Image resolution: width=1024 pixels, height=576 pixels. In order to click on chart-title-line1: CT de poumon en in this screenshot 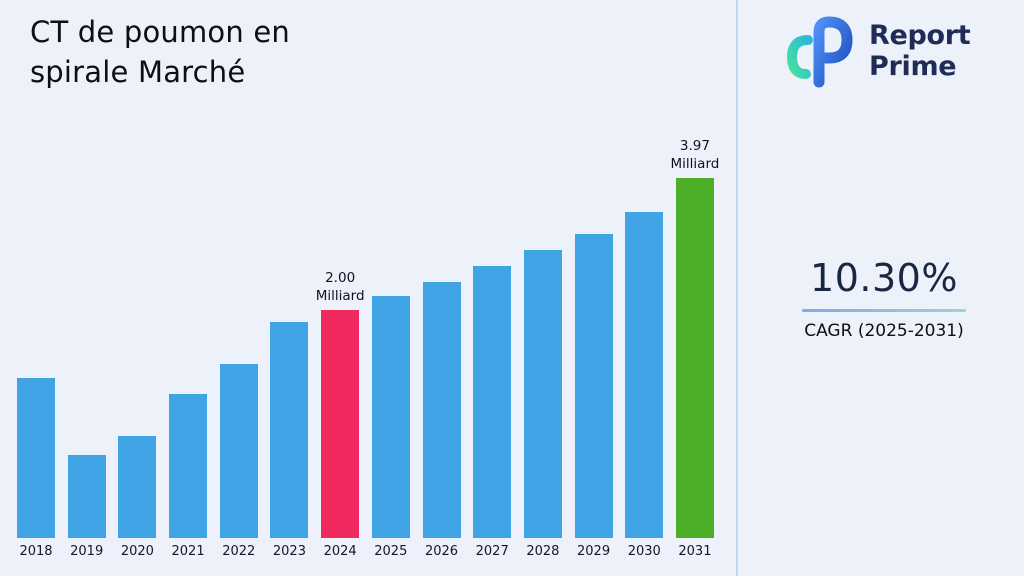, I will do `click(160, 32)`.